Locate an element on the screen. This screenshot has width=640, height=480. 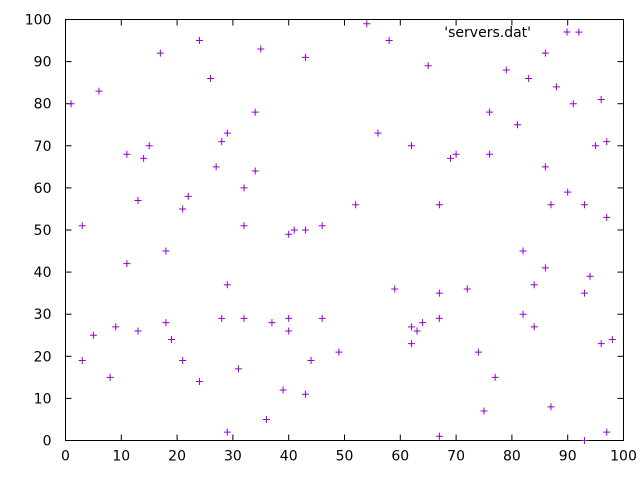
y-tick-labels: 0 10 20 30 40 50 60 70 80 90 100 is located at coordinates (38, 231).